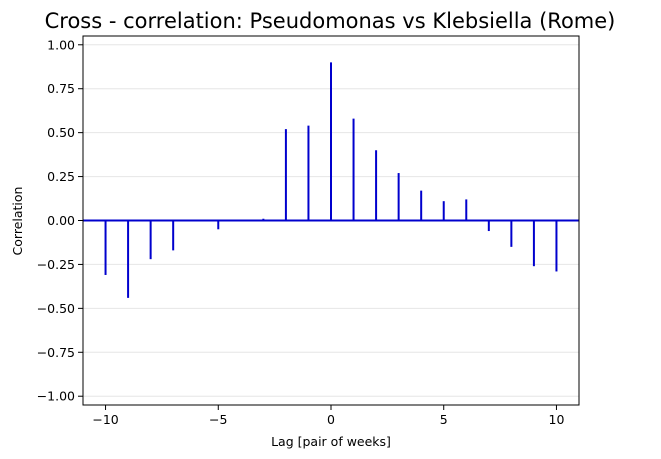  I want to click on y-tick-label: −0.75, so click(56, 352).